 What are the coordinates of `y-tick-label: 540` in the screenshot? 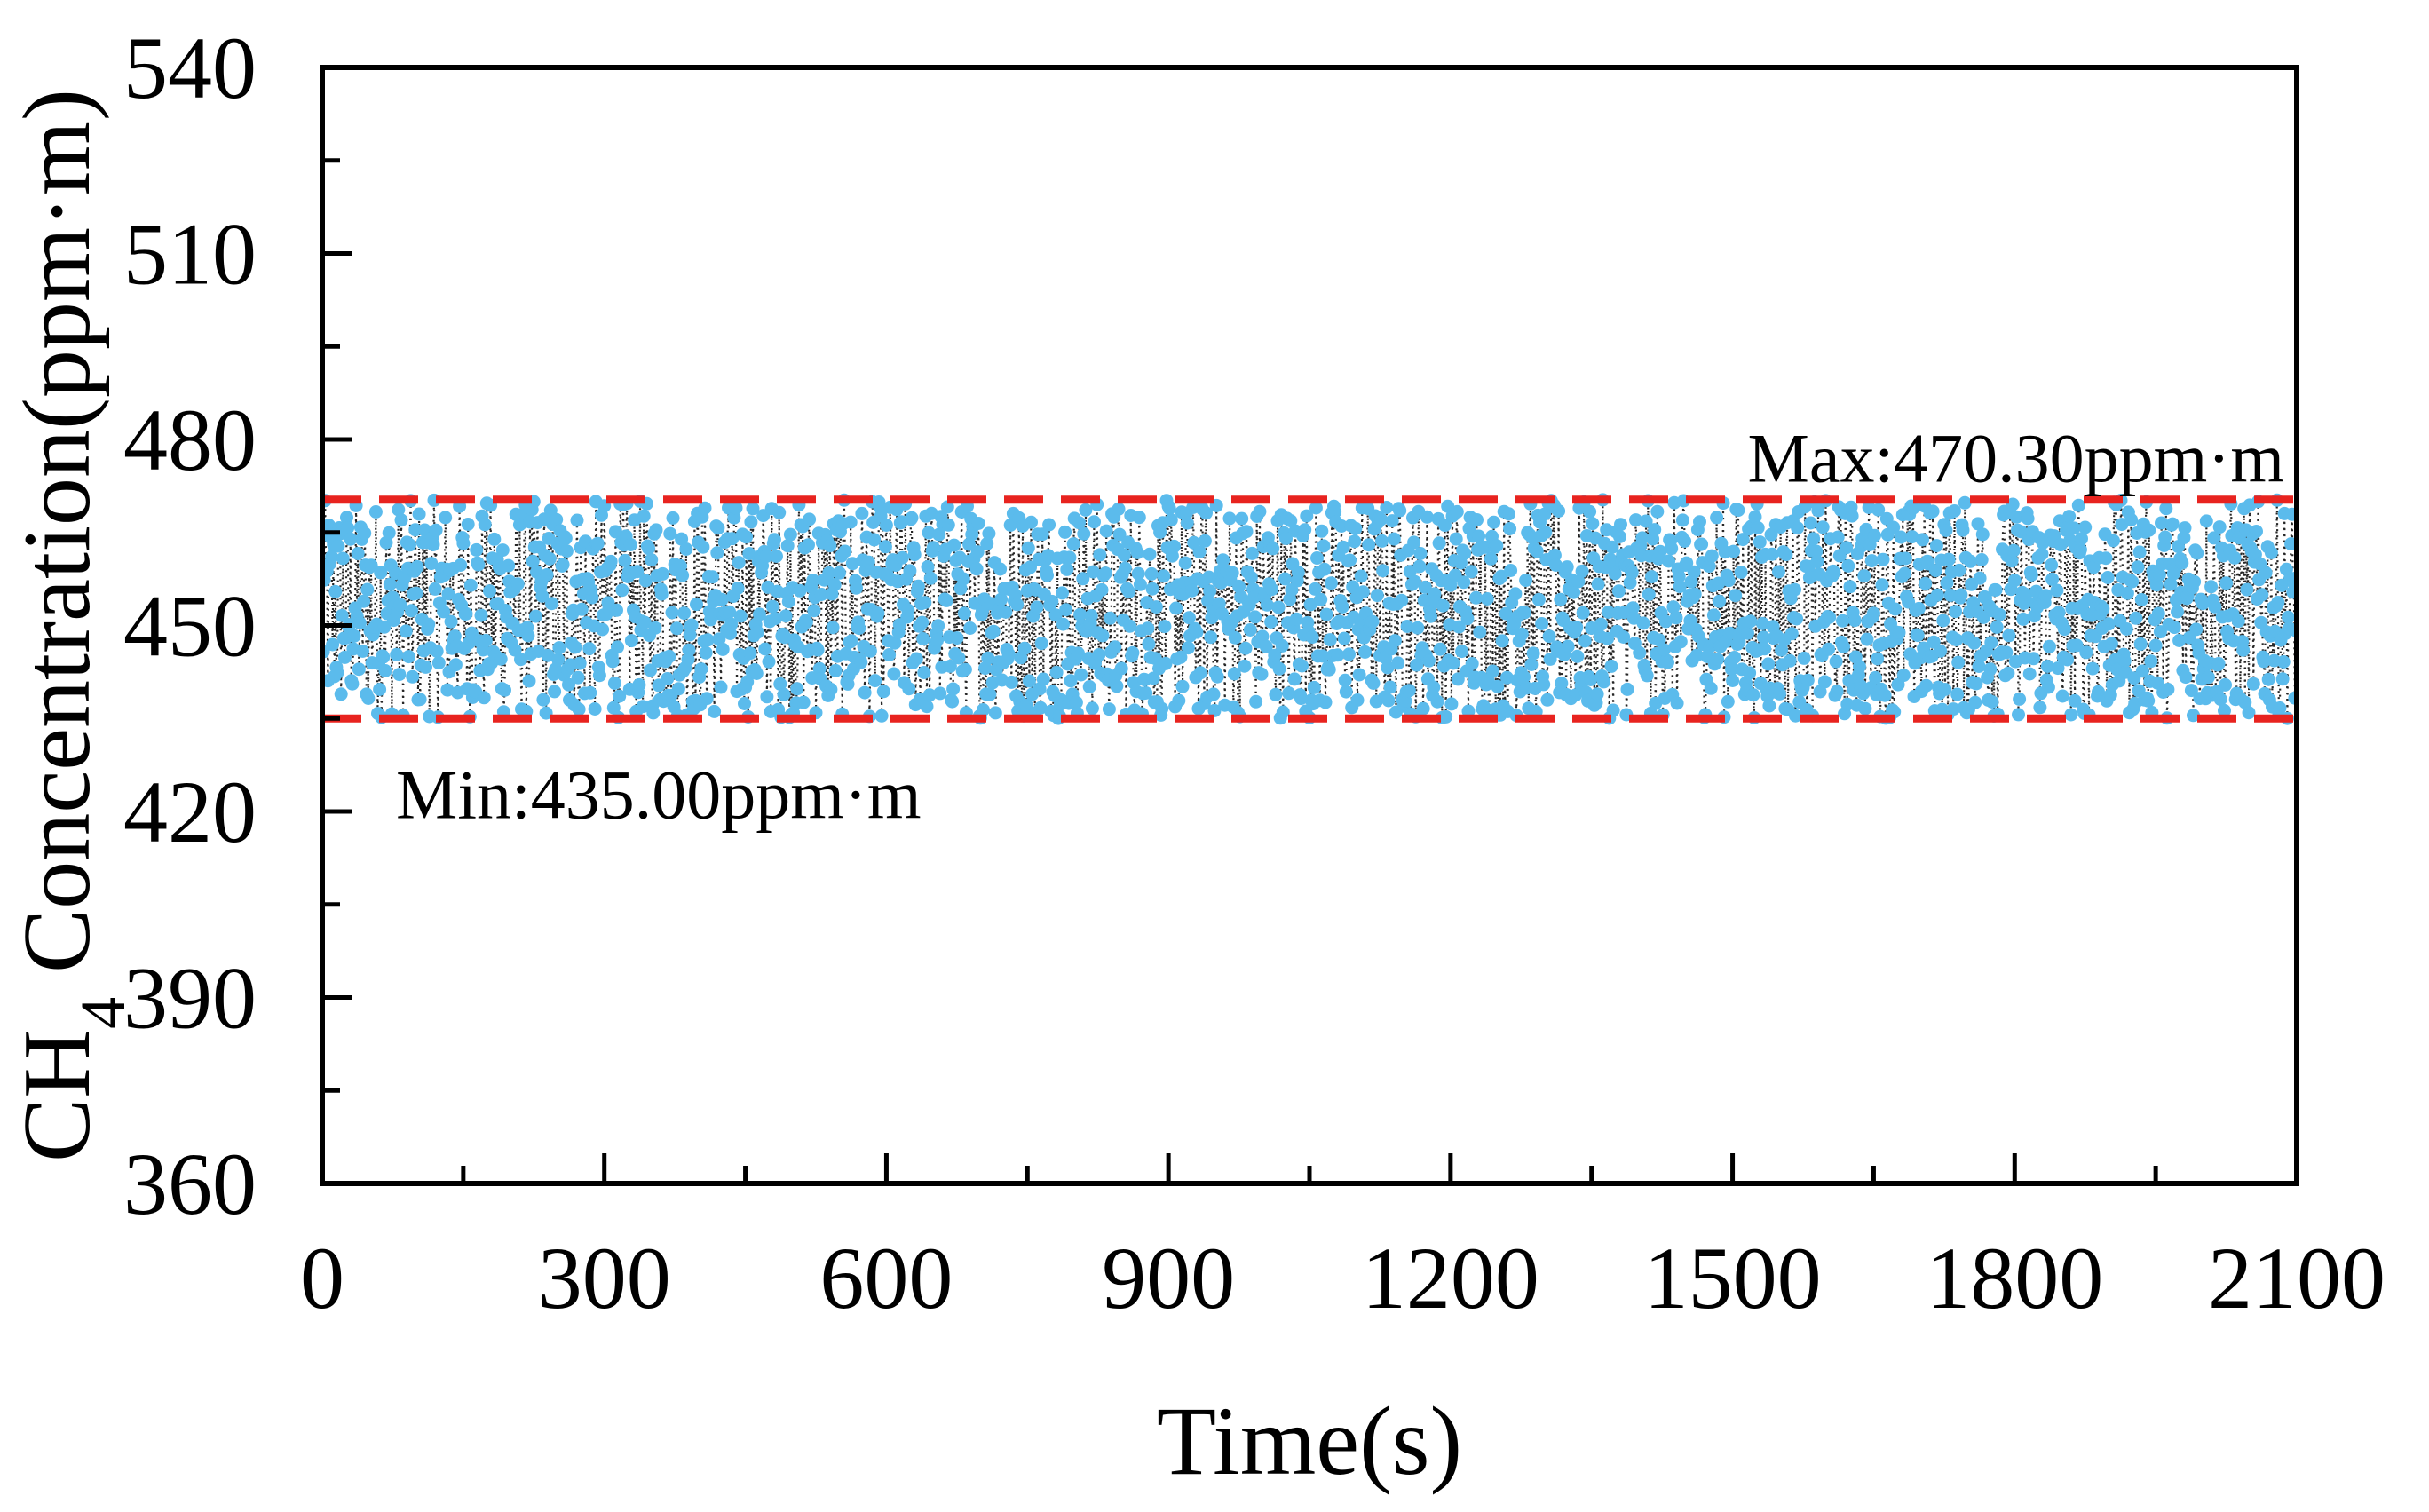 It's located at (190, 68).